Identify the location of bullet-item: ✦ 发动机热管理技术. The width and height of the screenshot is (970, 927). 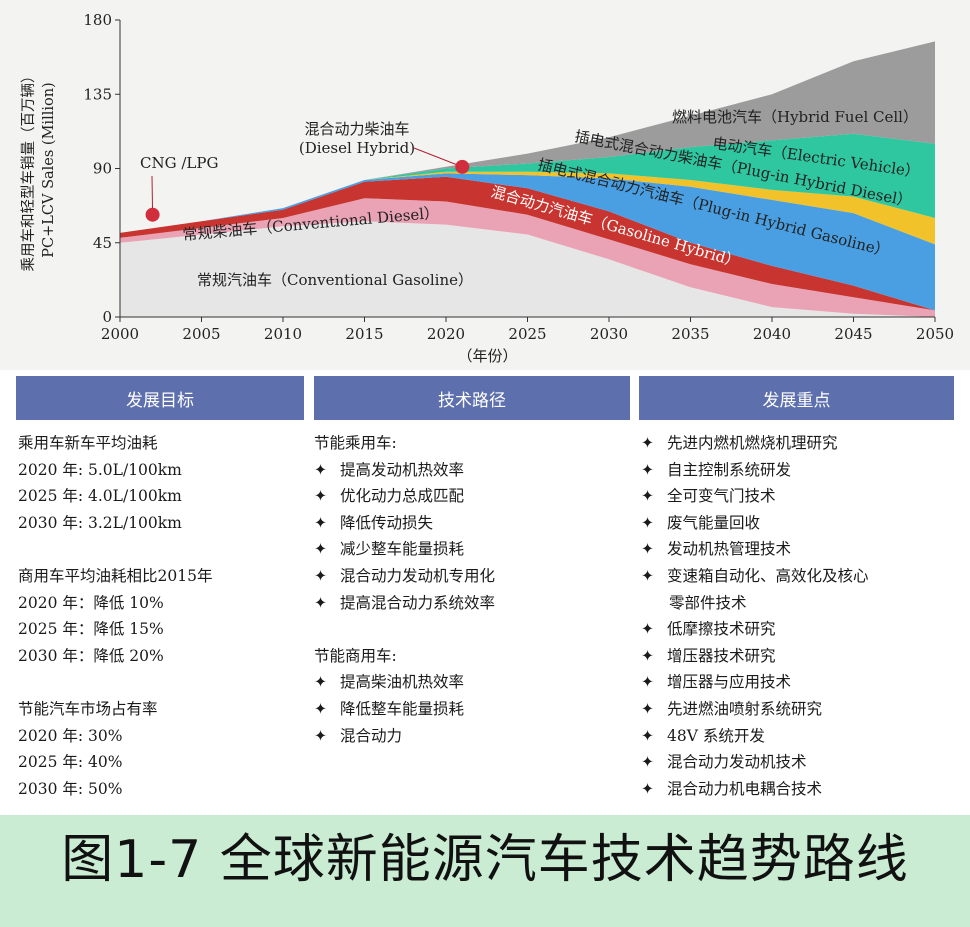
(803, 549).